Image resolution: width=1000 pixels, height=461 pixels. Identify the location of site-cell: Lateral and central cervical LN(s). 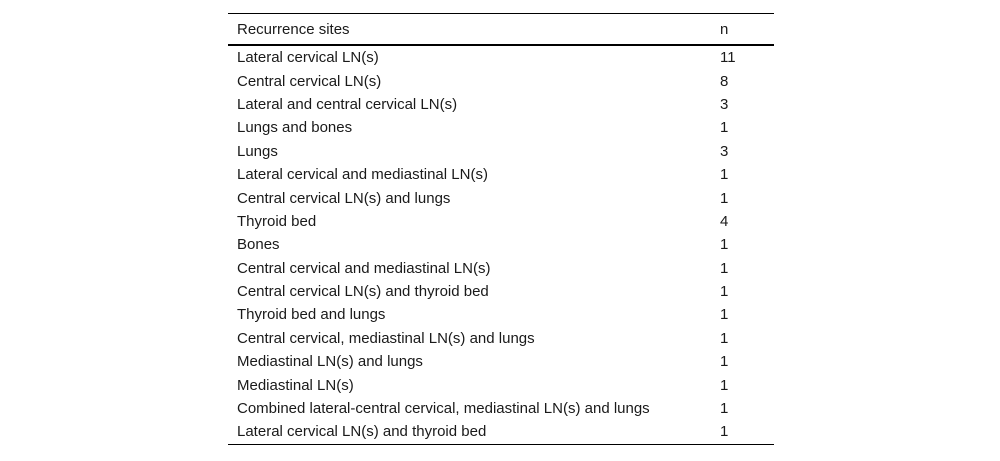
(347, 104).